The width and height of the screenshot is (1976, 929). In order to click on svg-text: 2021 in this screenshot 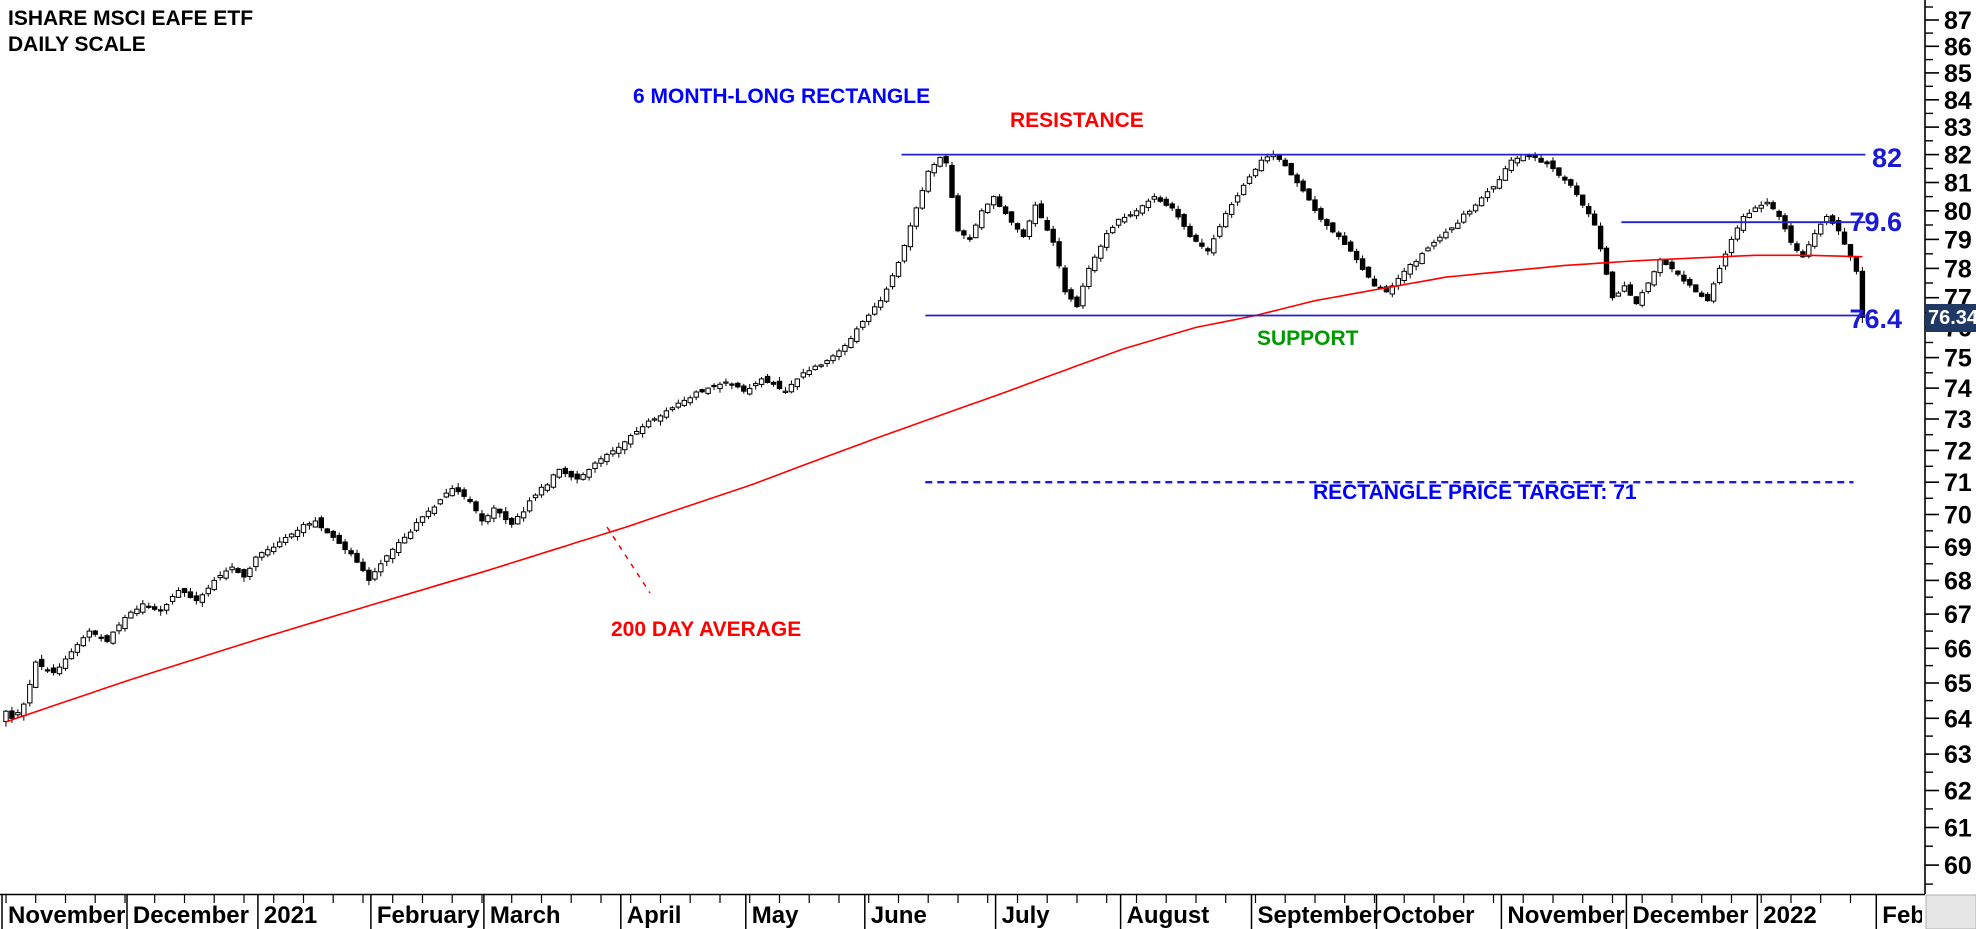, I will do `click(290, 915)`.